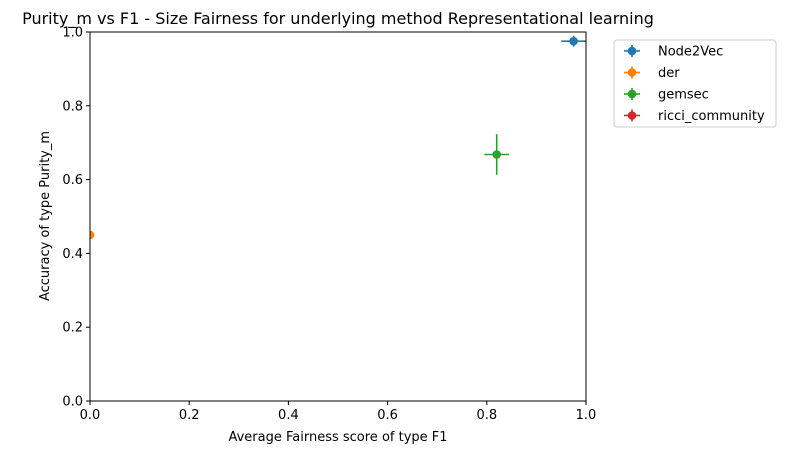 This screenshot has width=786, height=455. Describe the element at coordinates (632, 115) in the screenshot. I see `legend-marker-ricci-community` at that location.